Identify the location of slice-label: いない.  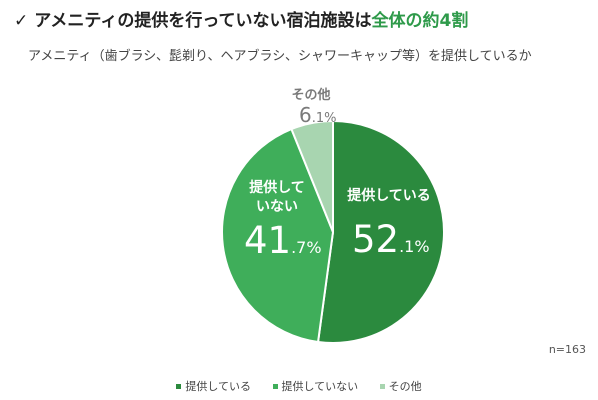
(277, 207).